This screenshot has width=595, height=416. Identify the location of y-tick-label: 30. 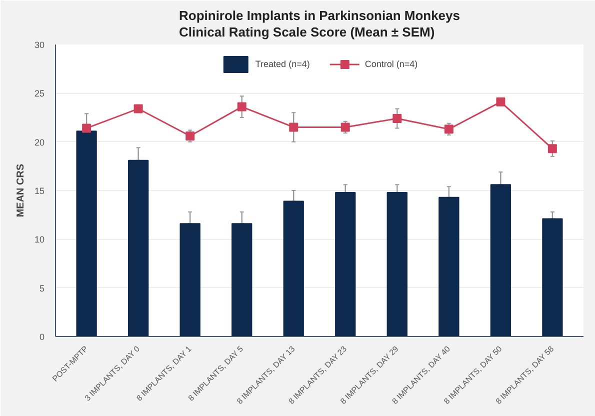
(39, 45).